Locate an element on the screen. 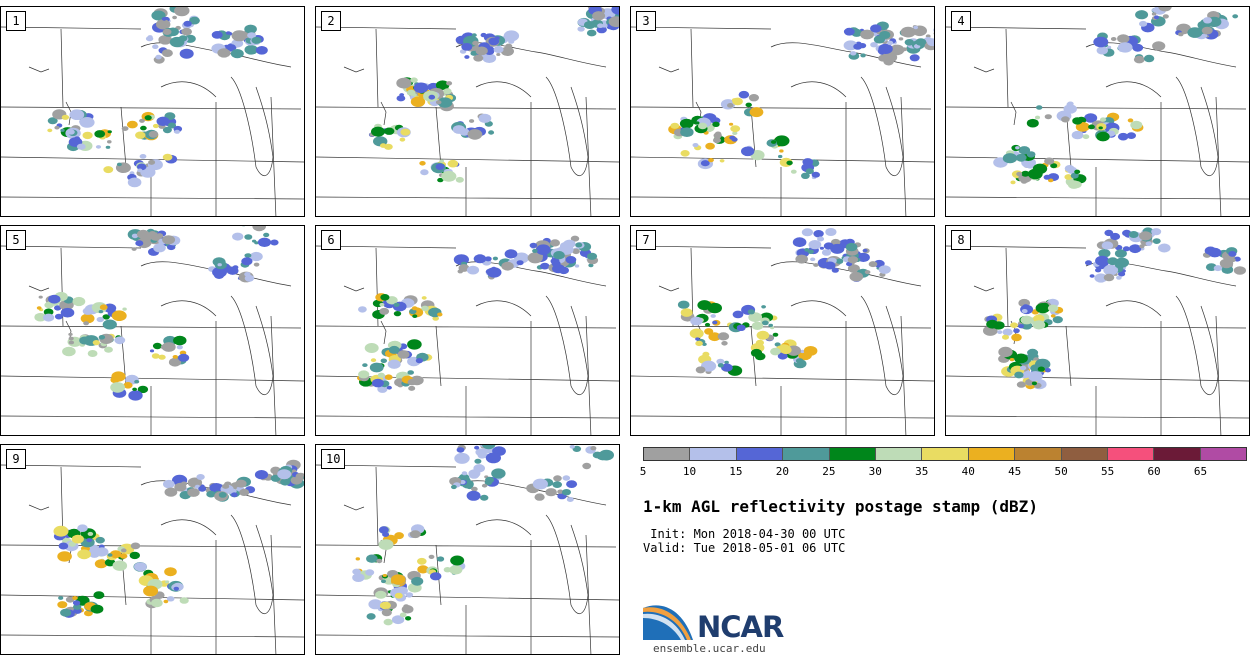  ncar-logo-text: NCAR is located at coordinates (740, 627).